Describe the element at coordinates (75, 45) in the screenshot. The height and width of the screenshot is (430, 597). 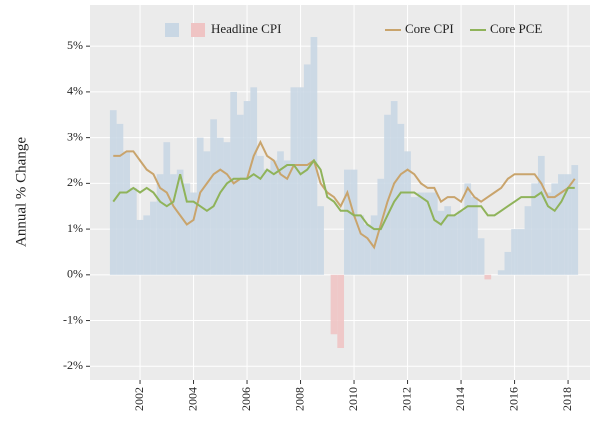
I see `y-tick-label: 5%` at that location.